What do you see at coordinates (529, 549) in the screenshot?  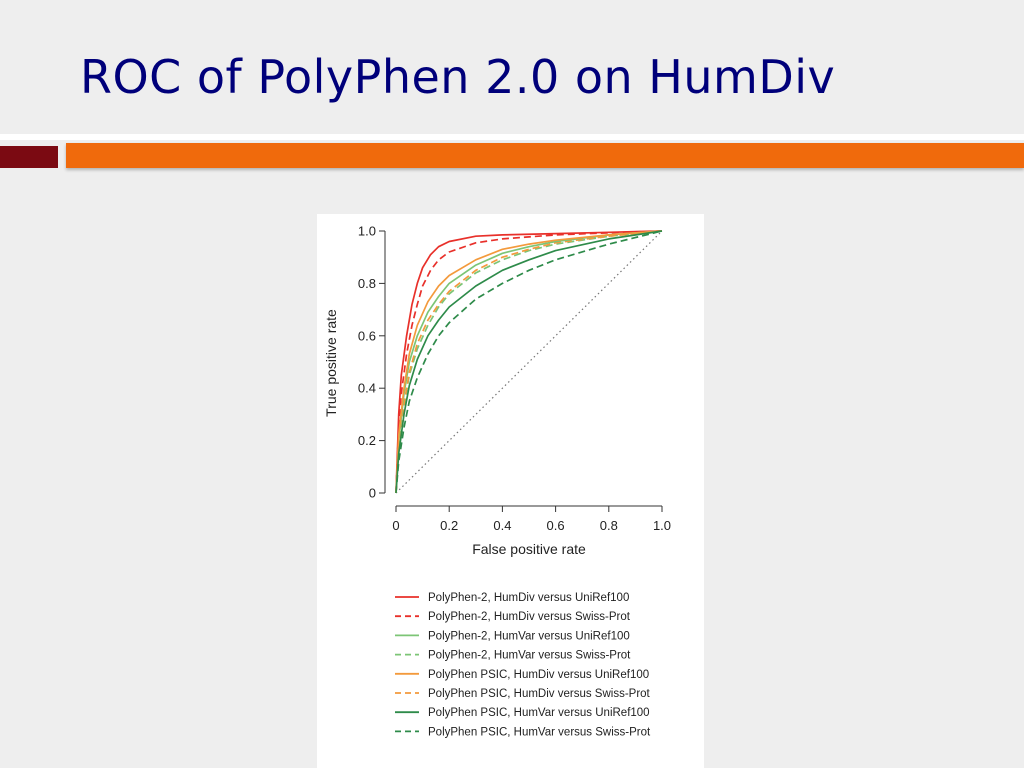 I see `x-axis-label: False positive rate` at bounding box center [529, 549].